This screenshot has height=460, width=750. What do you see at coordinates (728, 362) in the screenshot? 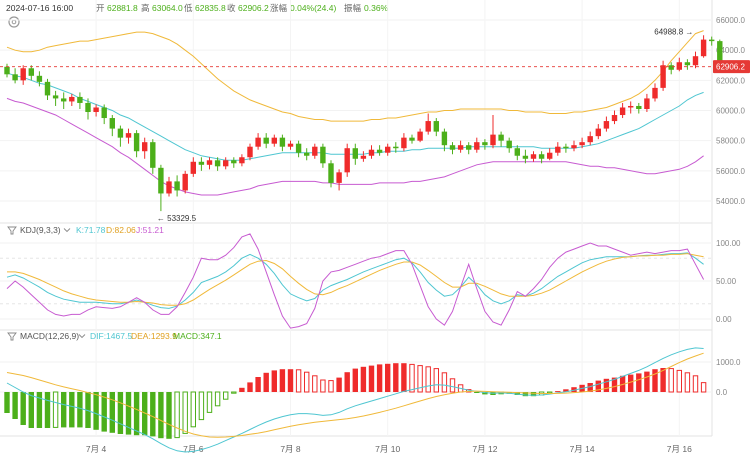
I see `macd-tick-label: 1000.0` at bounding box center [728, 362].